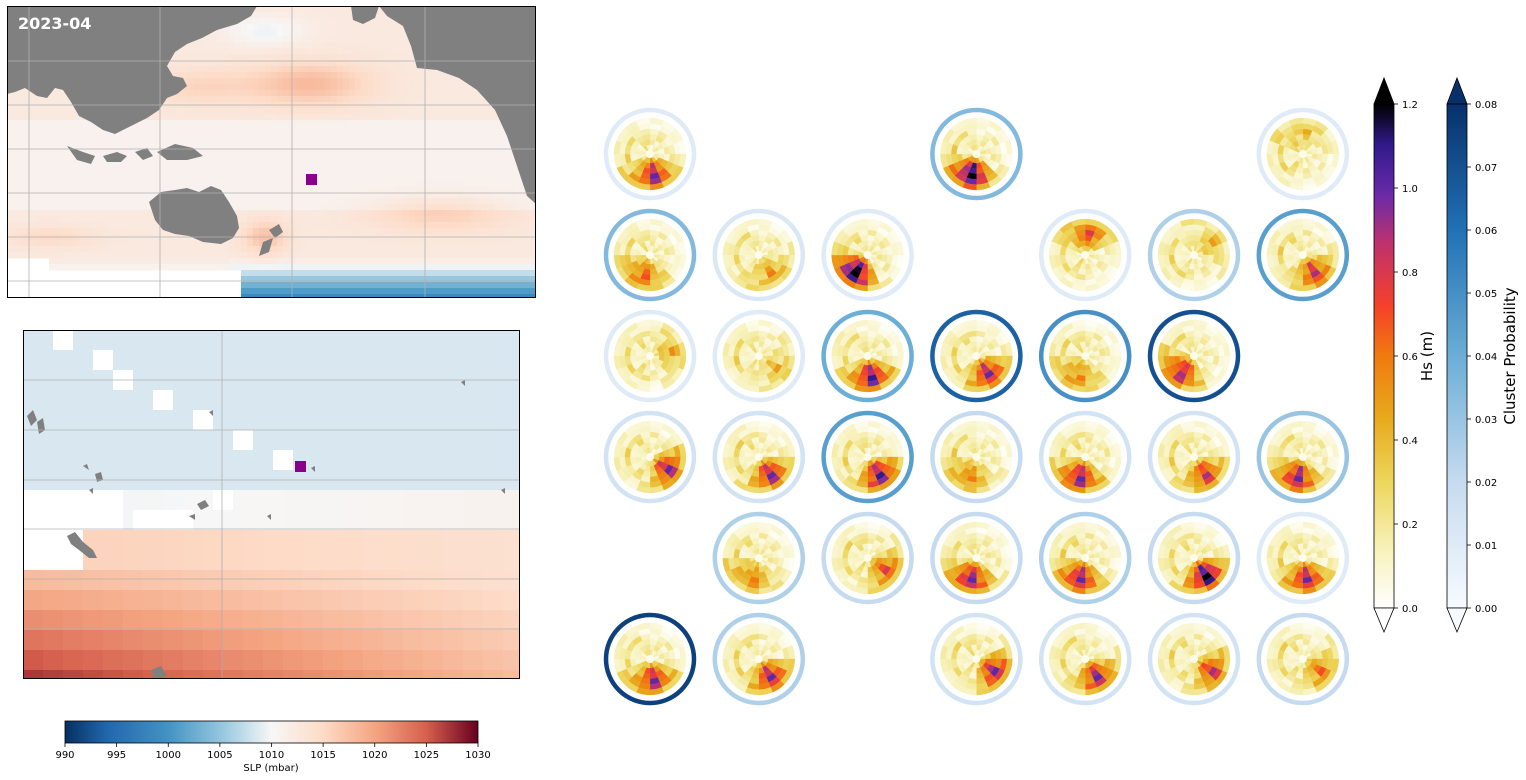 The height and width of the screenshot is (780, 1526). I want to click on slp-colorbar-label: SLP (mbar), so click(270, 768).